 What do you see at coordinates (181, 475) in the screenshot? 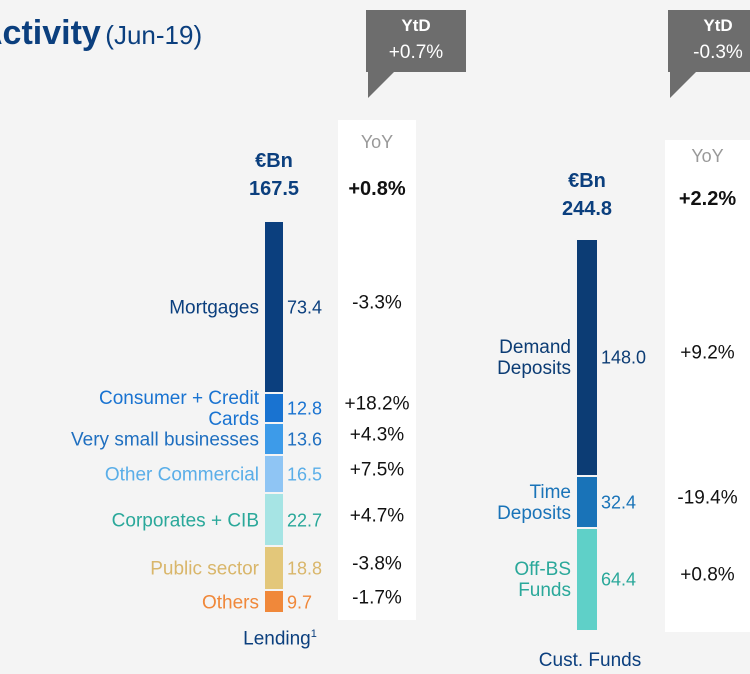
I see `segment-label: Other Commercial` at bounding box center [181, 475].